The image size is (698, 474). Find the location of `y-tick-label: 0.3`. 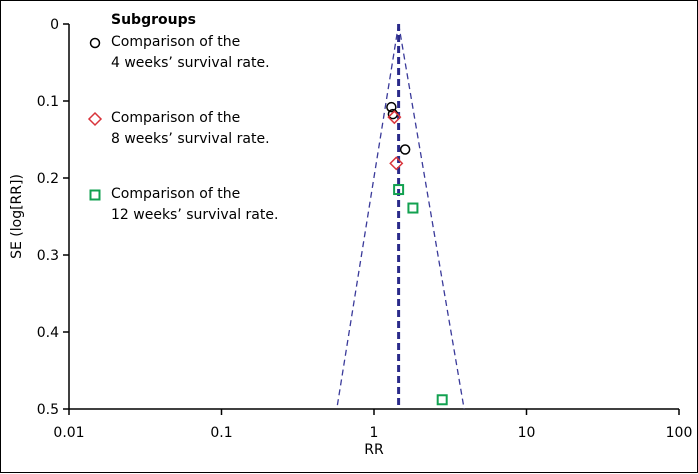

y-tick-label: 0.3 is located at coordinates (48, 256).